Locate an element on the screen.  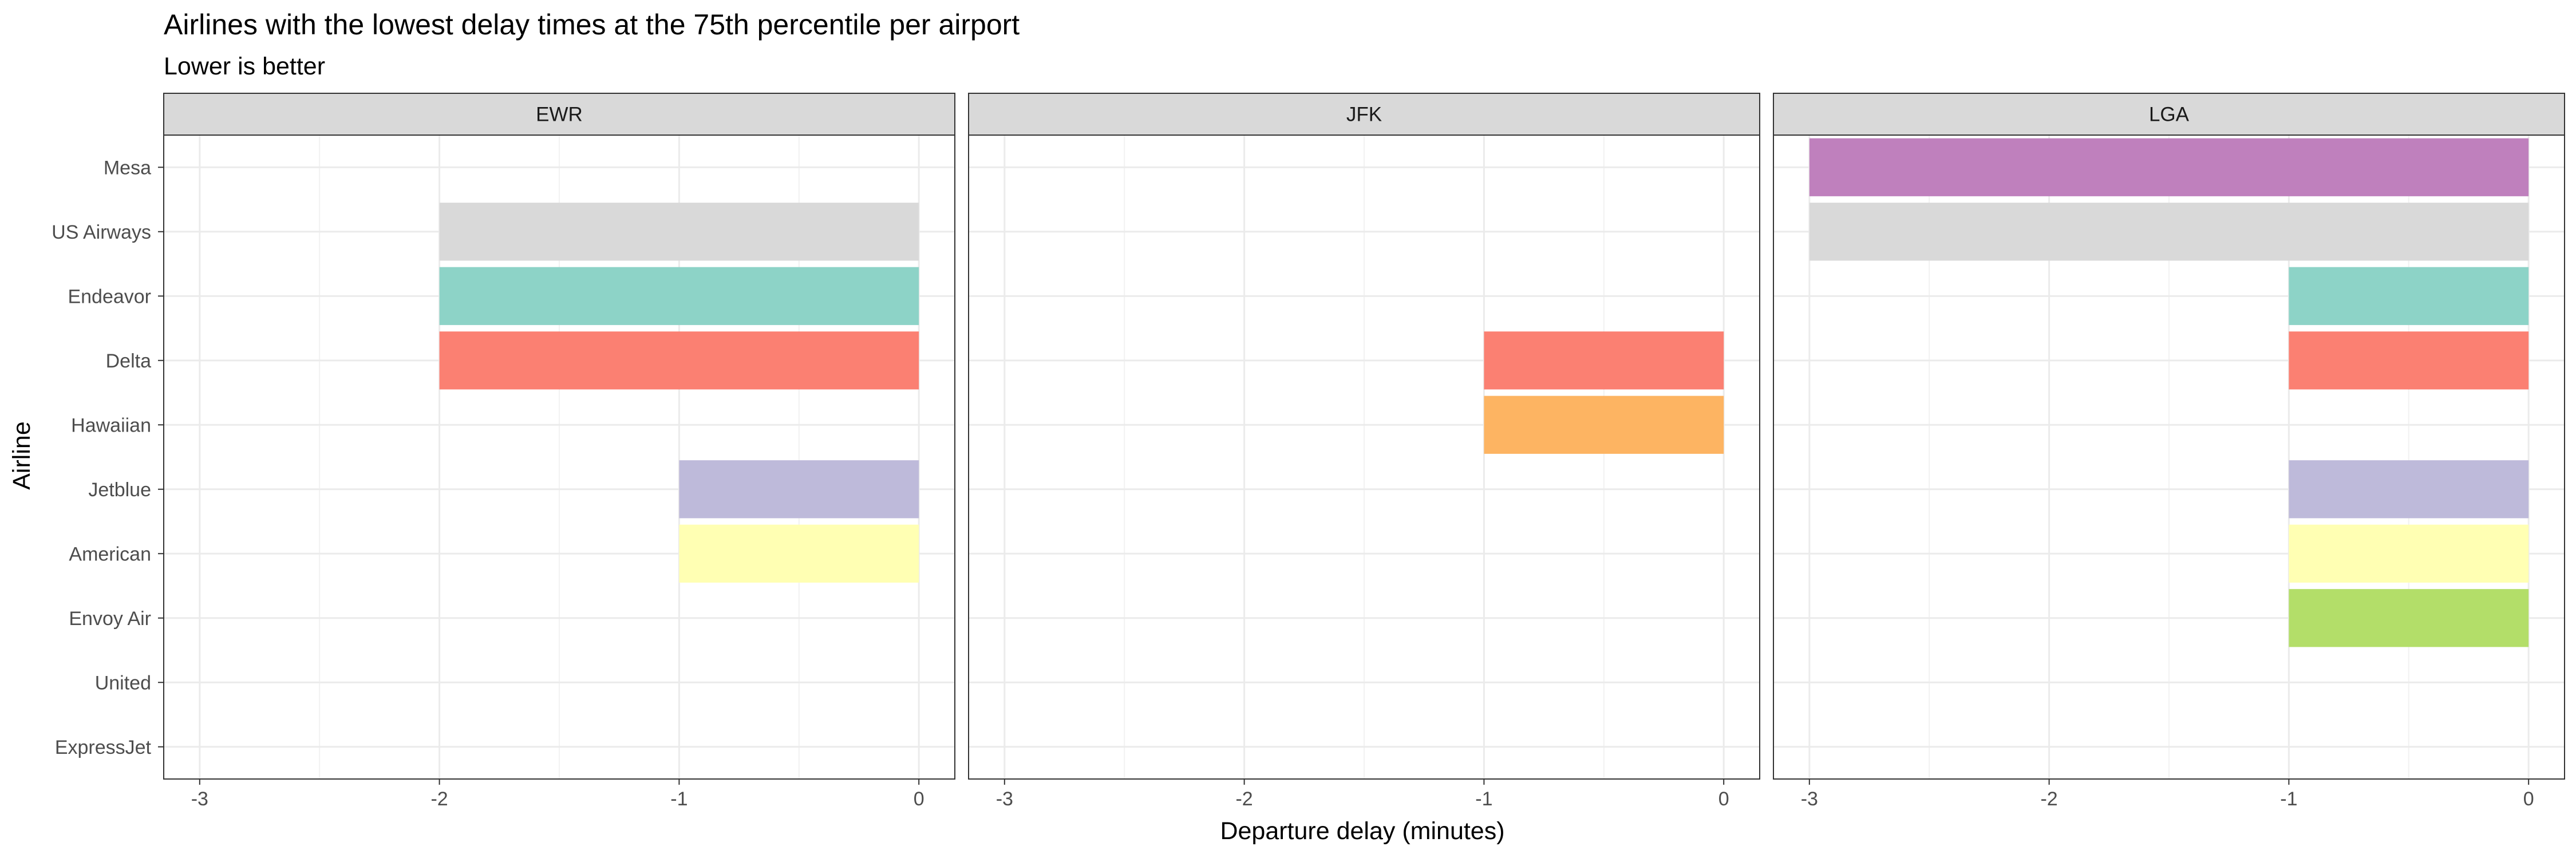
y-tick-label: American is located at coordinates (110, 554).